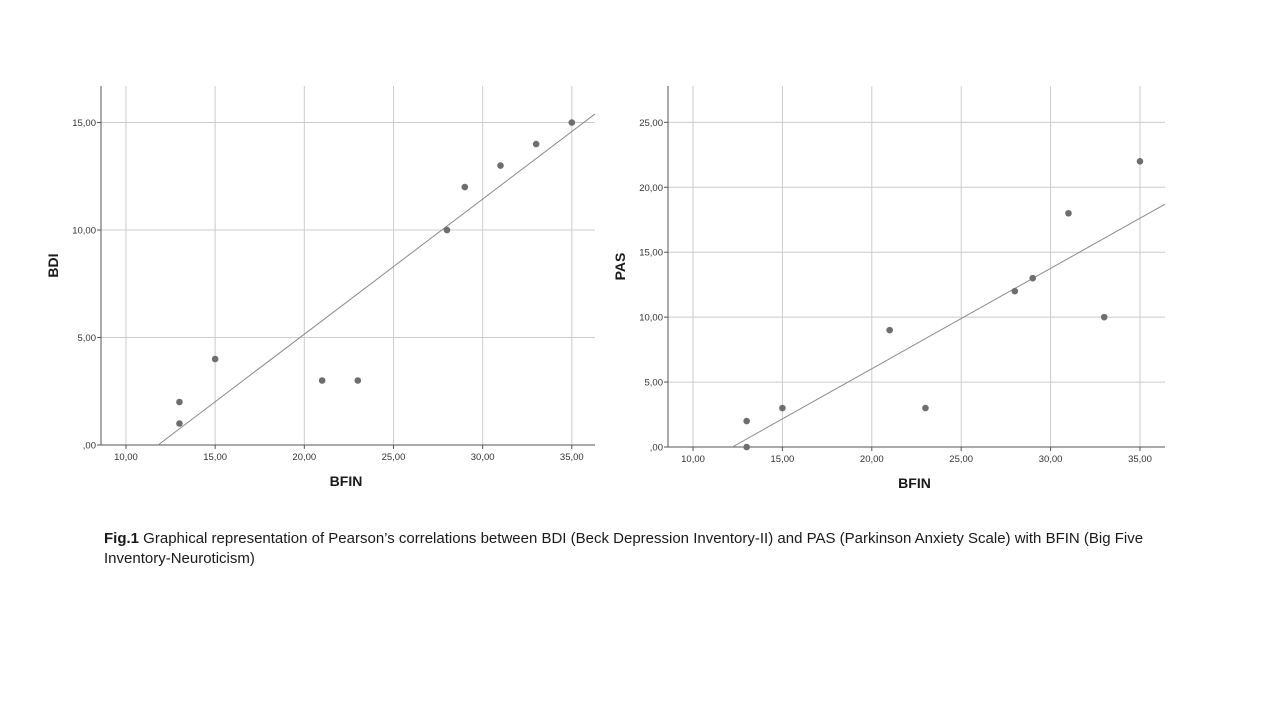  What do you see at coordinates (1140, 459) in the screenshot?
I see `pas-x-tick-label: 35,00` at bounding box center [1140, 459].